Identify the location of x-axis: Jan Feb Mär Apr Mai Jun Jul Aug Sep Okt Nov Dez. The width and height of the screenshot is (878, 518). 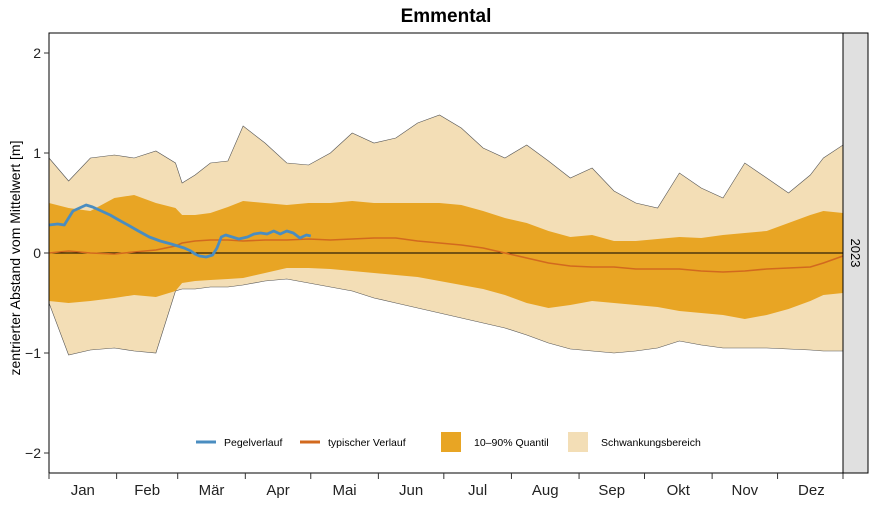
(446, 486).